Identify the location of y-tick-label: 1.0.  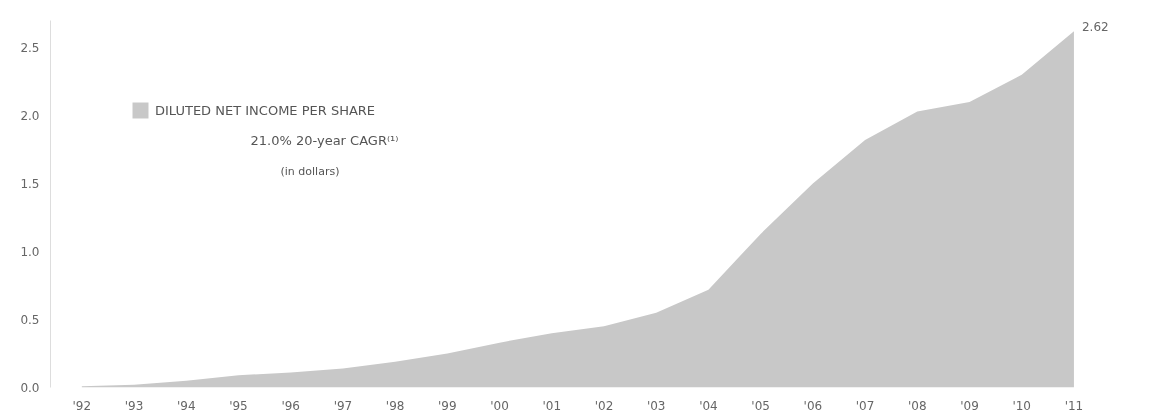
(30, 252).